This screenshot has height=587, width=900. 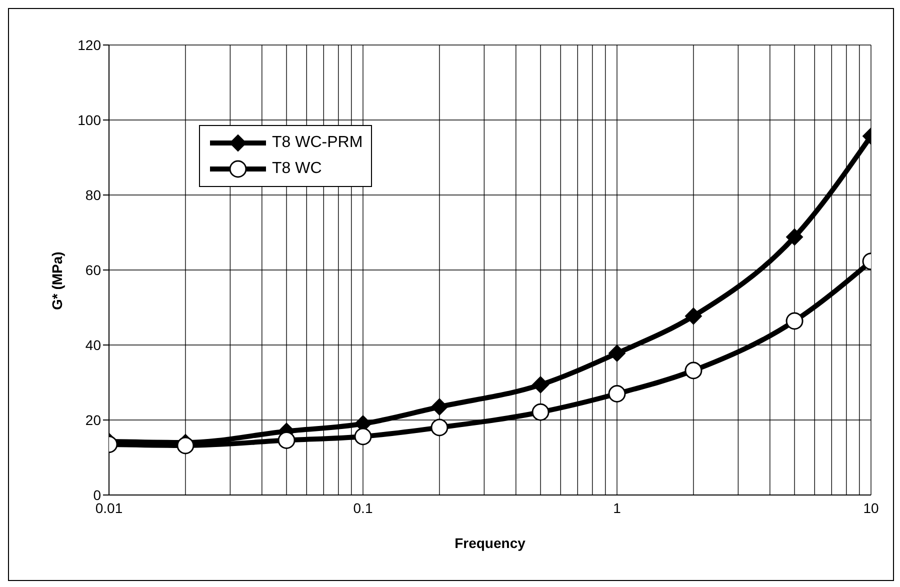 What do you see at coordinates (490, 543) in the screenshot?
I see `x-axis-title: Frequency` at bounding box center [490, 543].